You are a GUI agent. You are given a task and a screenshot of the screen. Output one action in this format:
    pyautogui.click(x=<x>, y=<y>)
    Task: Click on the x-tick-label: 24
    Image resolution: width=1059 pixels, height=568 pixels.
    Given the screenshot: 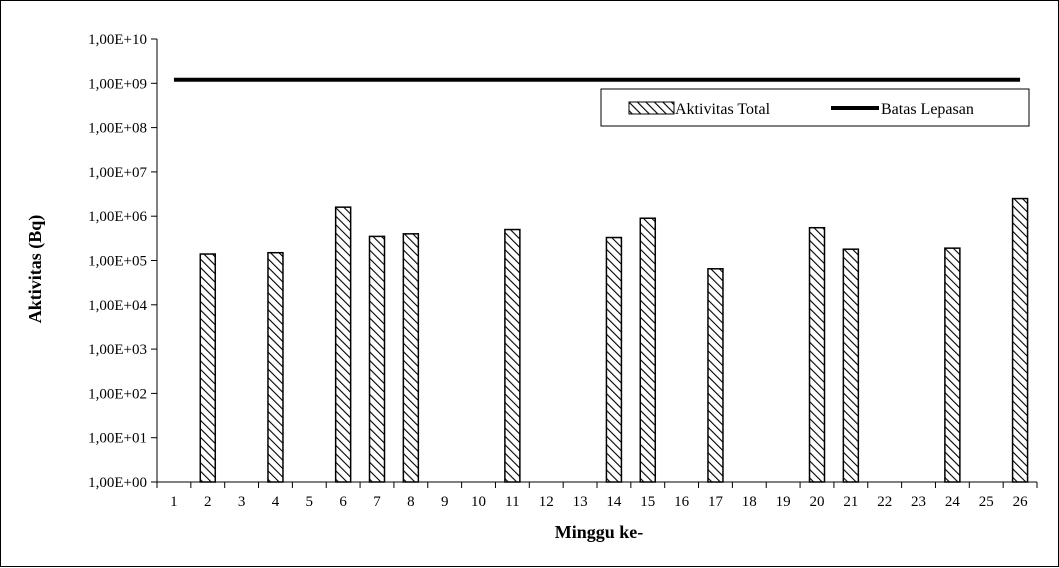 What is the action you would take?
    pyautogui.click(x=953, y=502)
    